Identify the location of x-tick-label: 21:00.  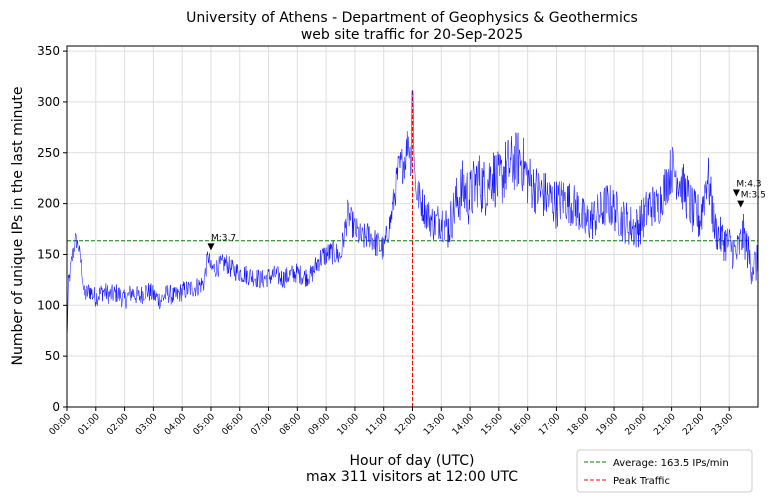
(665, 425).